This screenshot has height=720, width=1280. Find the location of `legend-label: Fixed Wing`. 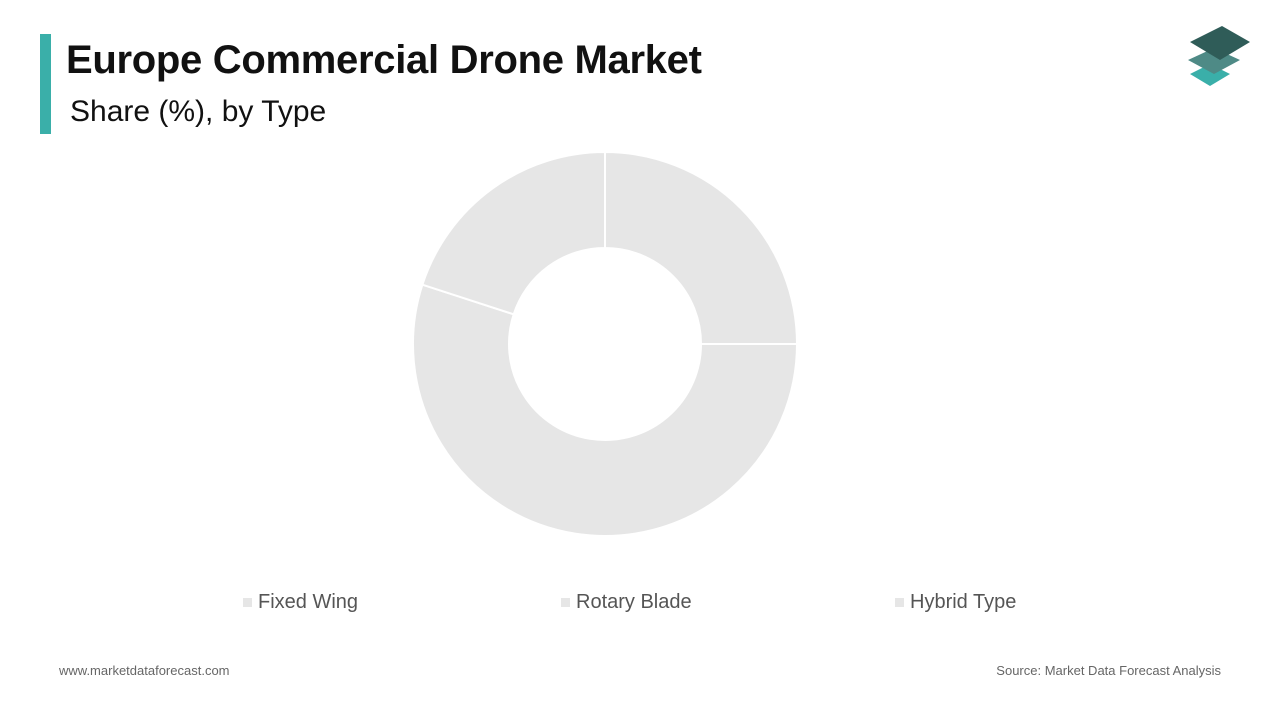

legend-label: Fixed Wing is located at coordinates (308, 602).